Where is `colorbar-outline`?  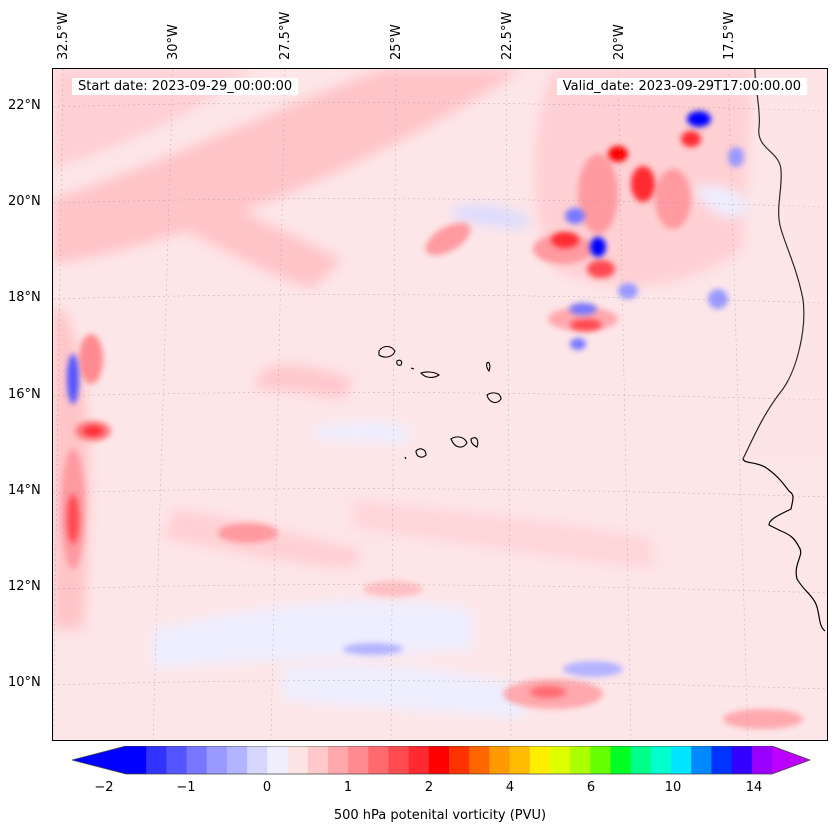 colorbar-outline is located at coordinates (442, 760).